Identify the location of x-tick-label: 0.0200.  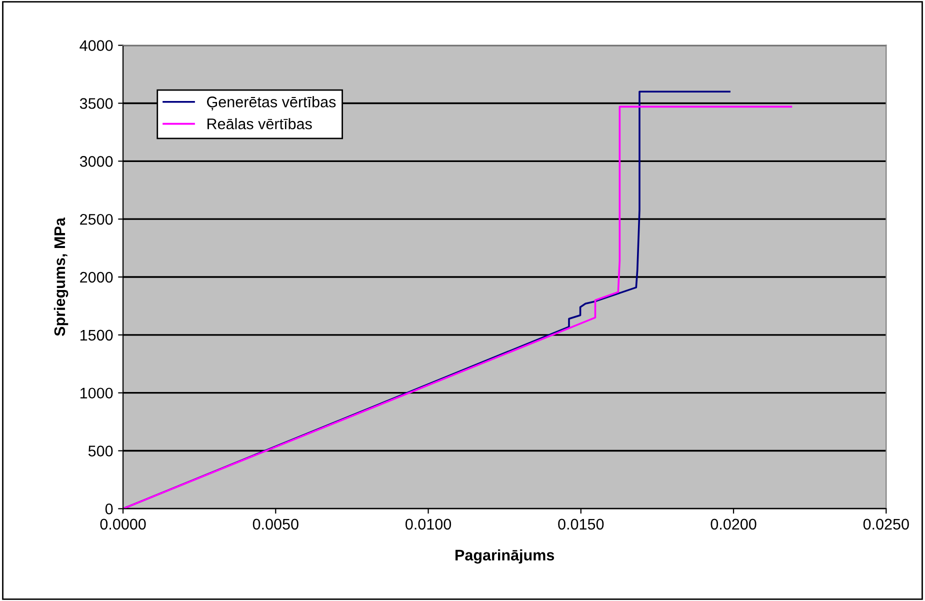
(733, 524).